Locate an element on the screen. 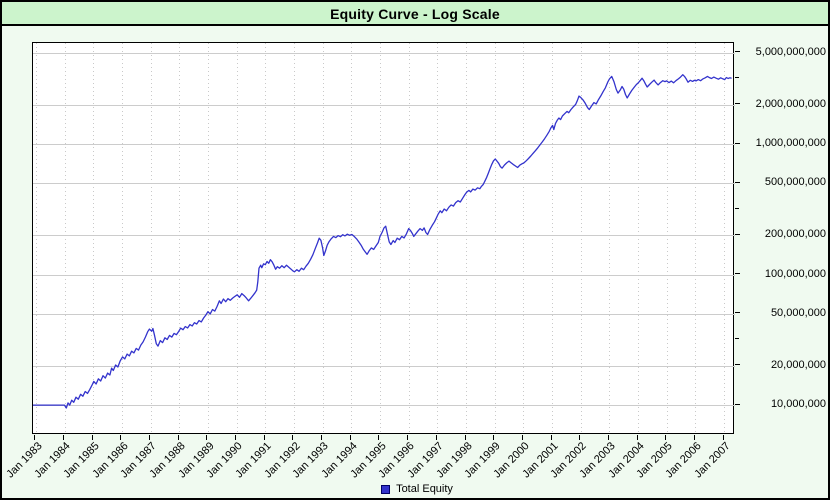  chart-title: Equity Curve - Log Scale is located at coordinates (415, 14).